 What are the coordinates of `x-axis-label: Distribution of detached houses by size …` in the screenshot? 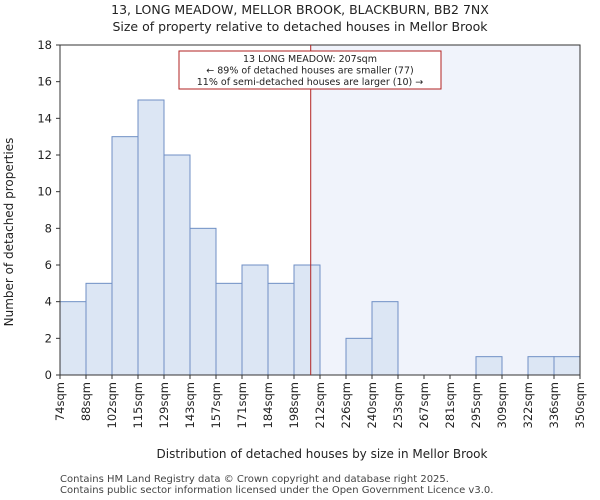 It's located at (322, 454).